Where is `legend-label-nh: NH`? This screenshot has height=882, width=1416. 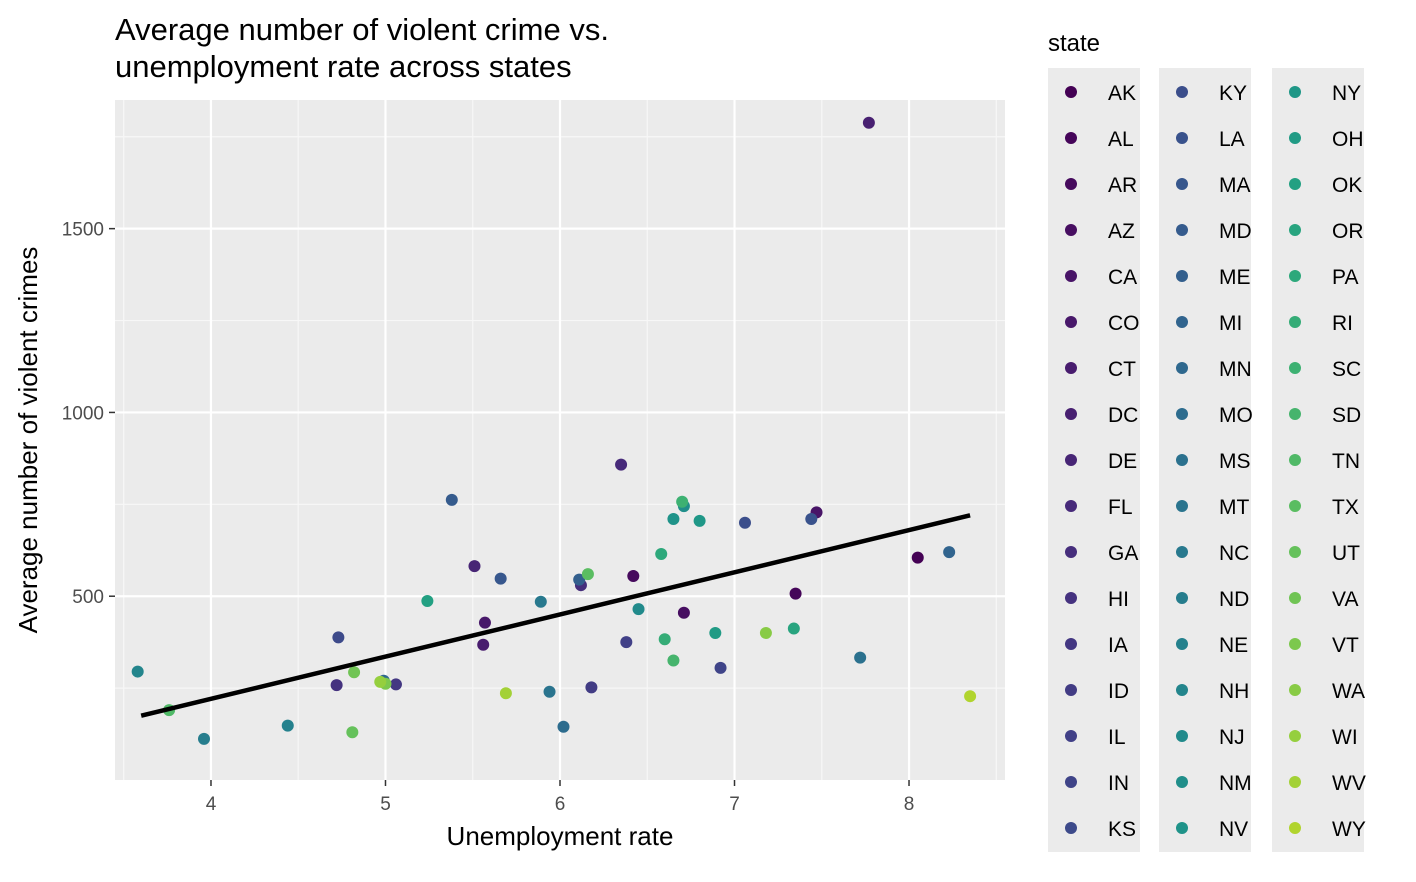 legend-label-nh: NH is located at coordinates (1234, 691).